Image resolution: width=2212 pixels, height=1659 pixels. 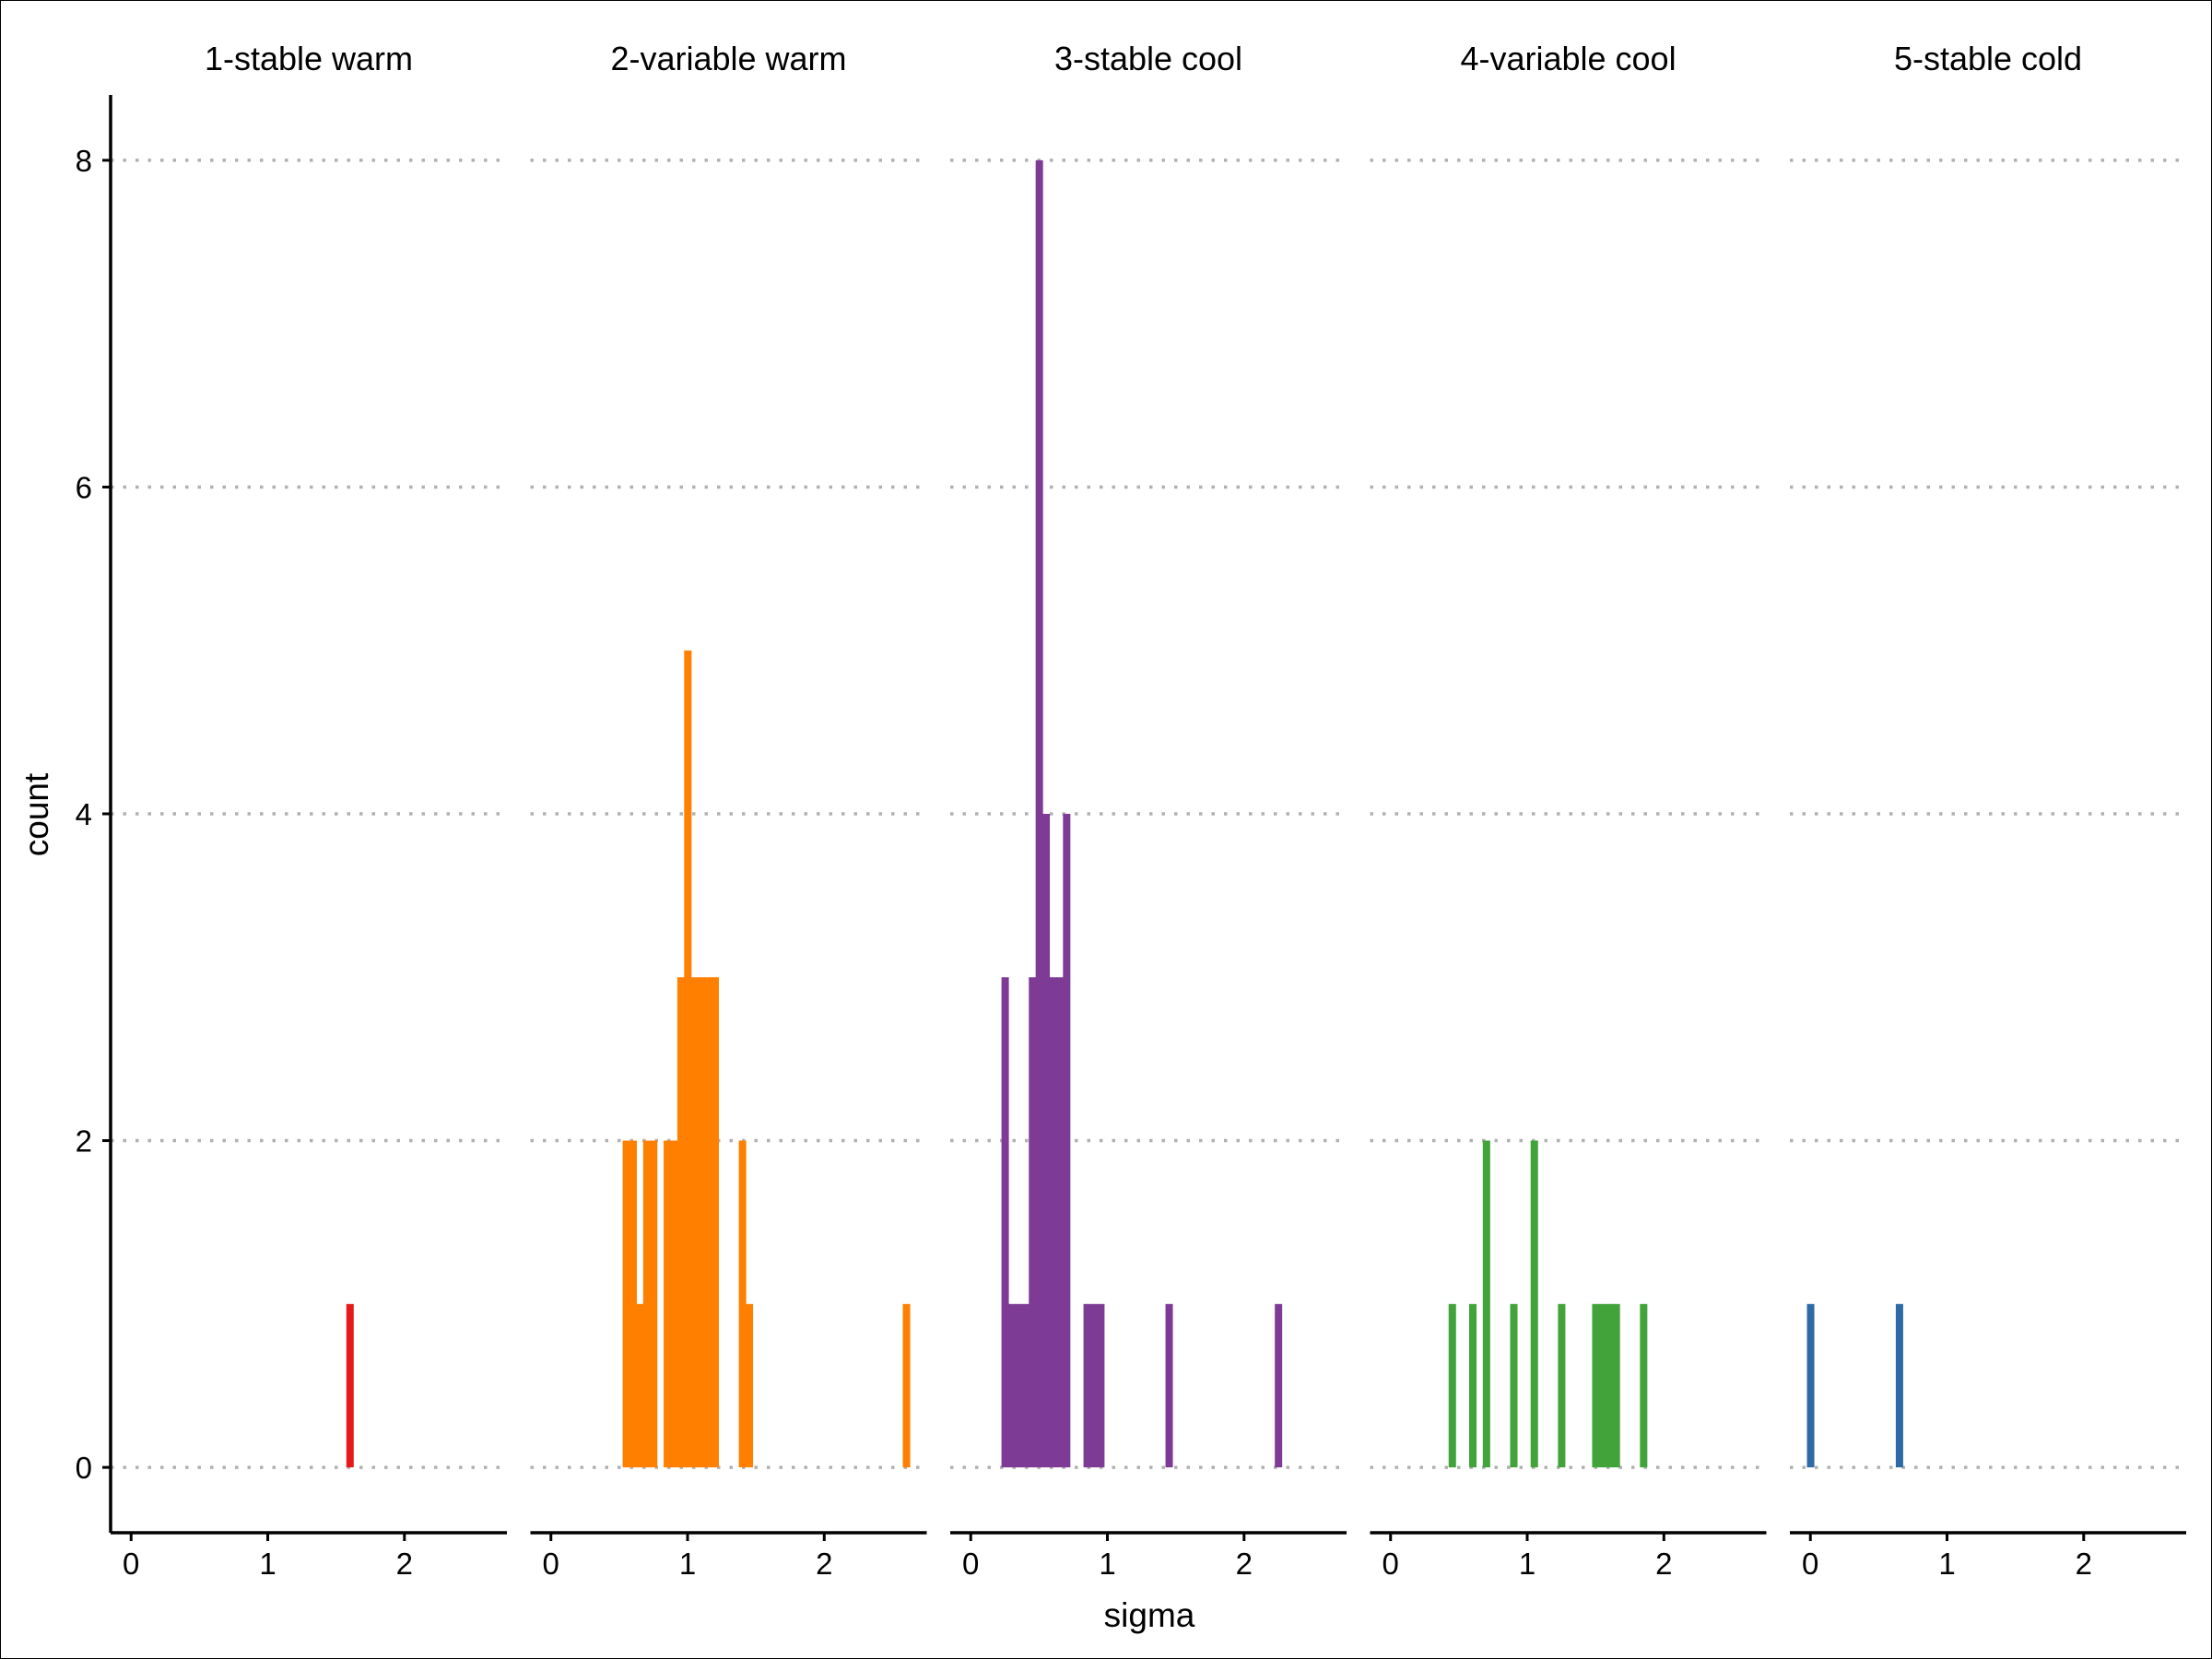 What do you see at coordinates (84, 1468) in the screenshot?
I see `y-tick-label: 0` at bounding box center [84, 1468].